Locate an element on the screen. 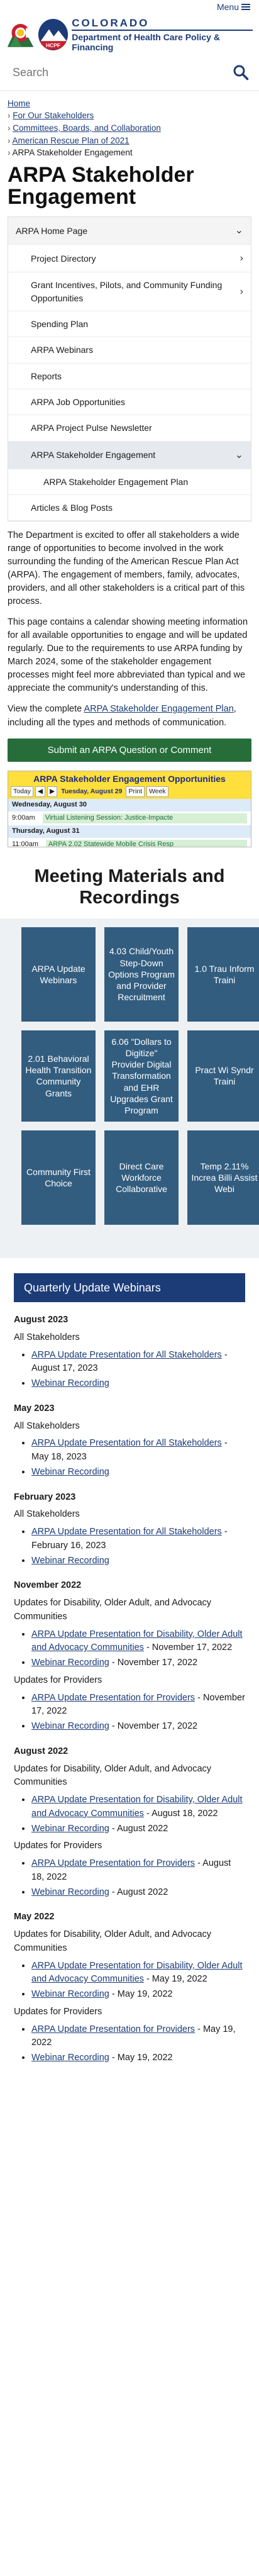 The width and height of the screenshot is (259, 2576). sidenav-item-label: Project Directory is located at coordinates (64, 258).